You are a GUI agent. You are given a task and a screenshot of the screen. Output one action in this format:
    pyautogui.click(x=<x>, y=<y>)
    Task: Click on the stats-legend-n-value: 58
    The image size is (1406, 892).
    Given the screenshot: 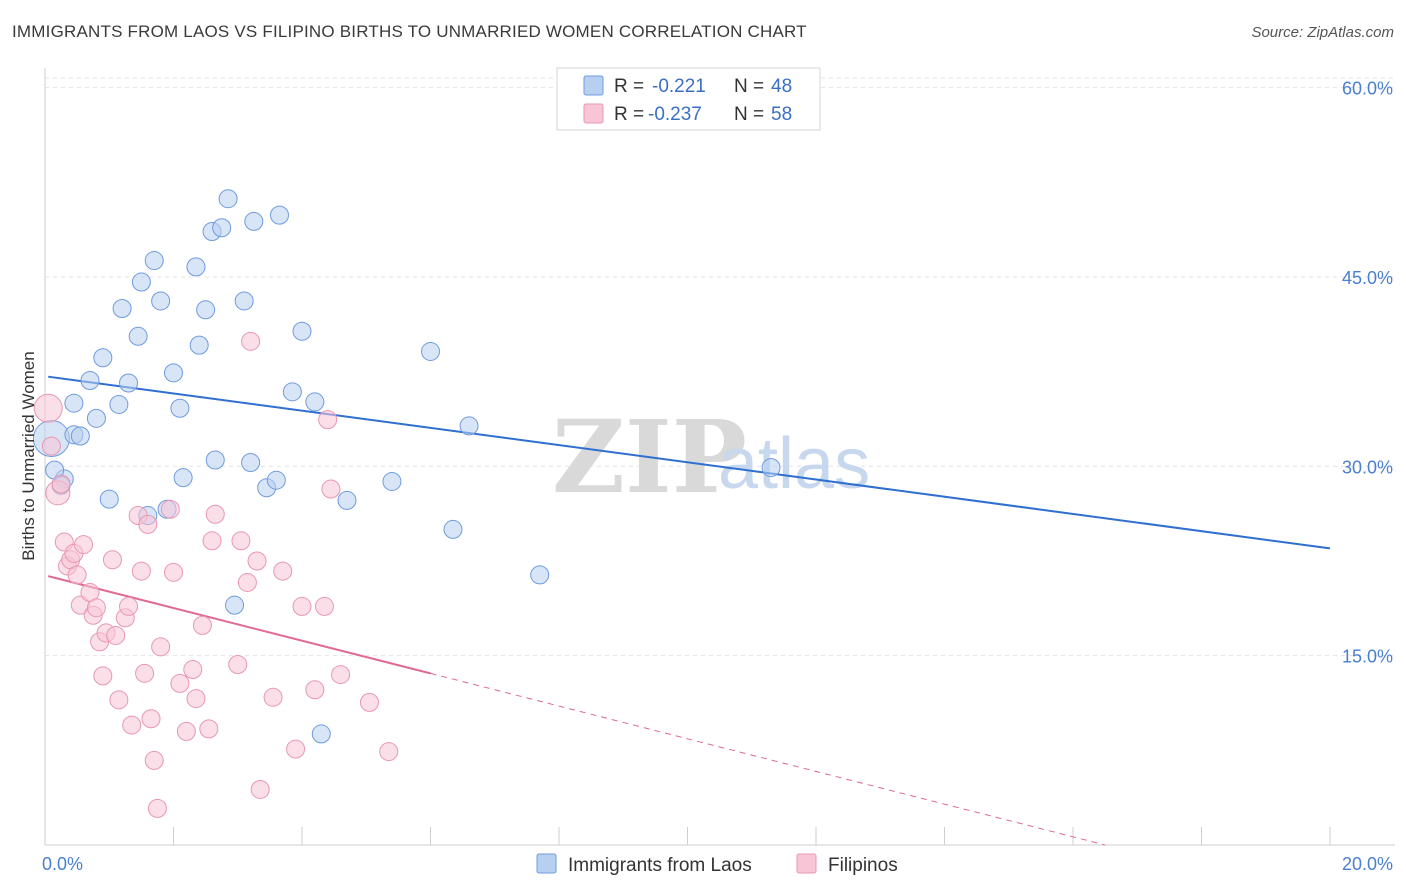 What is the action you would take?
    pyautogui.click(x=781, y=114)
    